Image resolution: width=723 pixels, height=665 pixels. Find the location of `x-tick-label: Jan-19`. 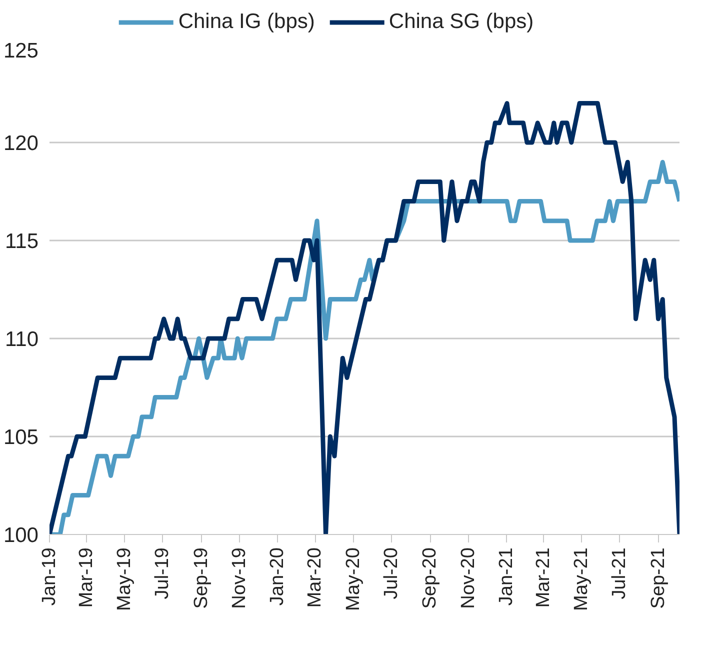

x-tick-label: Jan-19 is located at coordinates (49, 576).